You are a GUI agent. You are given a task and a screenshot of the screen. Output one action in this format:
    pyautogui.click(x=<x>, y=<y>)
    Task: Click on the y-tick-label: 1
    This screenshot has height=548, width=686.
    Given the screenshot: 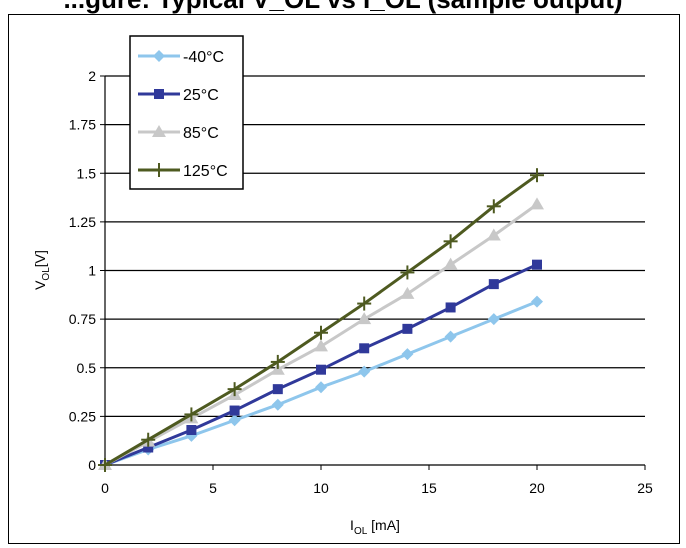 What is the action you would take?
    pyautogui.click(x=92, y=271)
    